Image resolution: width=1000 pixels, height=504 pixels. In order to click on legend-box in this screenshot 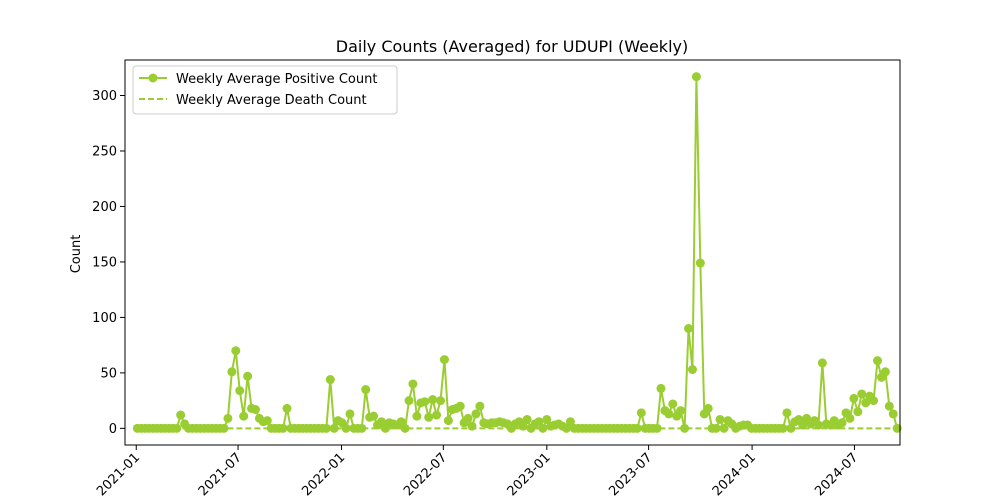, I will do `click(265, 90)`.